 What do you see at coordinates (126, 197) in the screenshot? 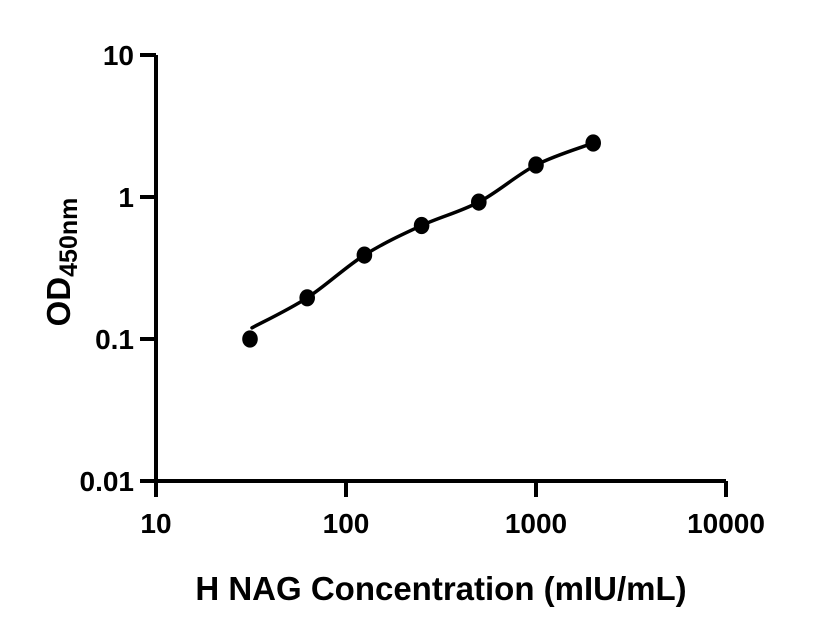
I see `y-axis-tick-label: 1` at bounding box center [126, 197].